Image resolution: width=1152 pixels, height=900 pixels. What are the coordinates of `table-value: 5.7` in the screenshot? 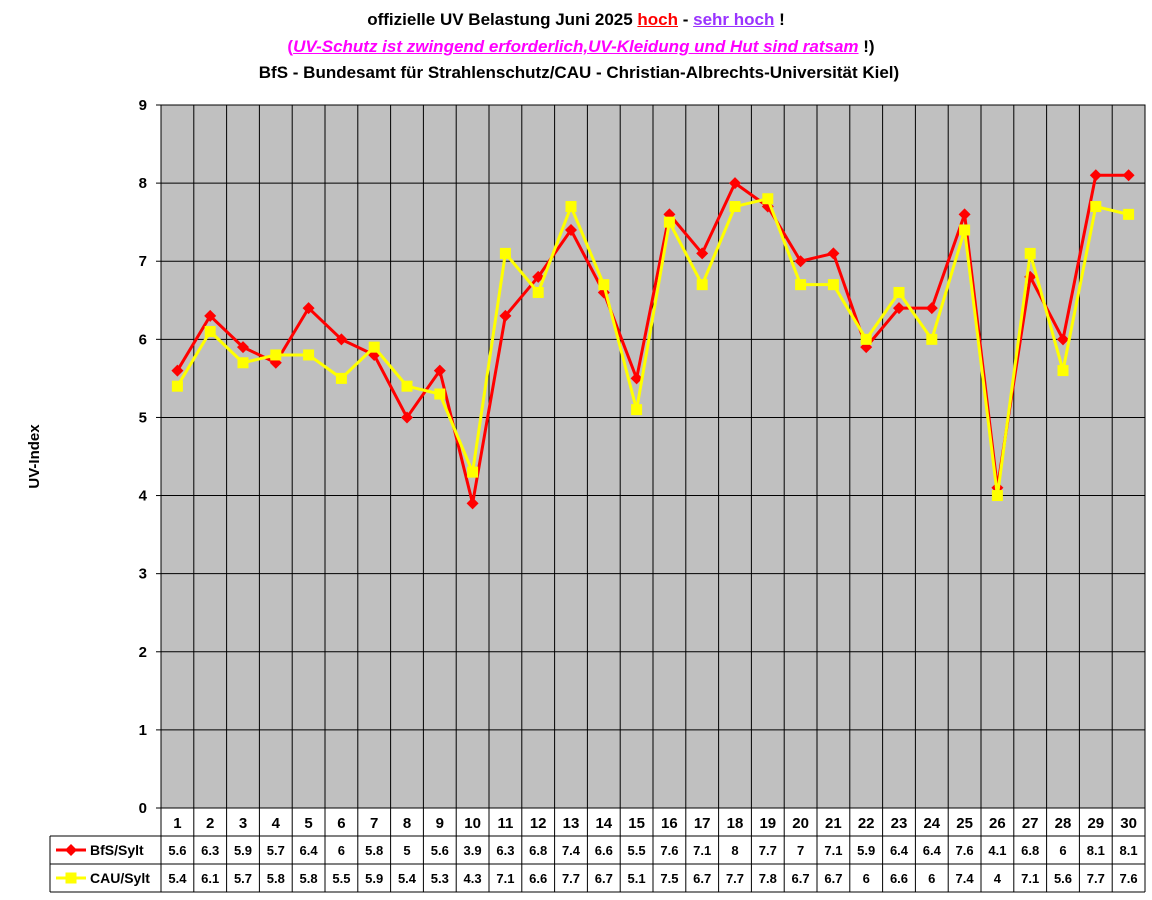 It's located at (276, 850).